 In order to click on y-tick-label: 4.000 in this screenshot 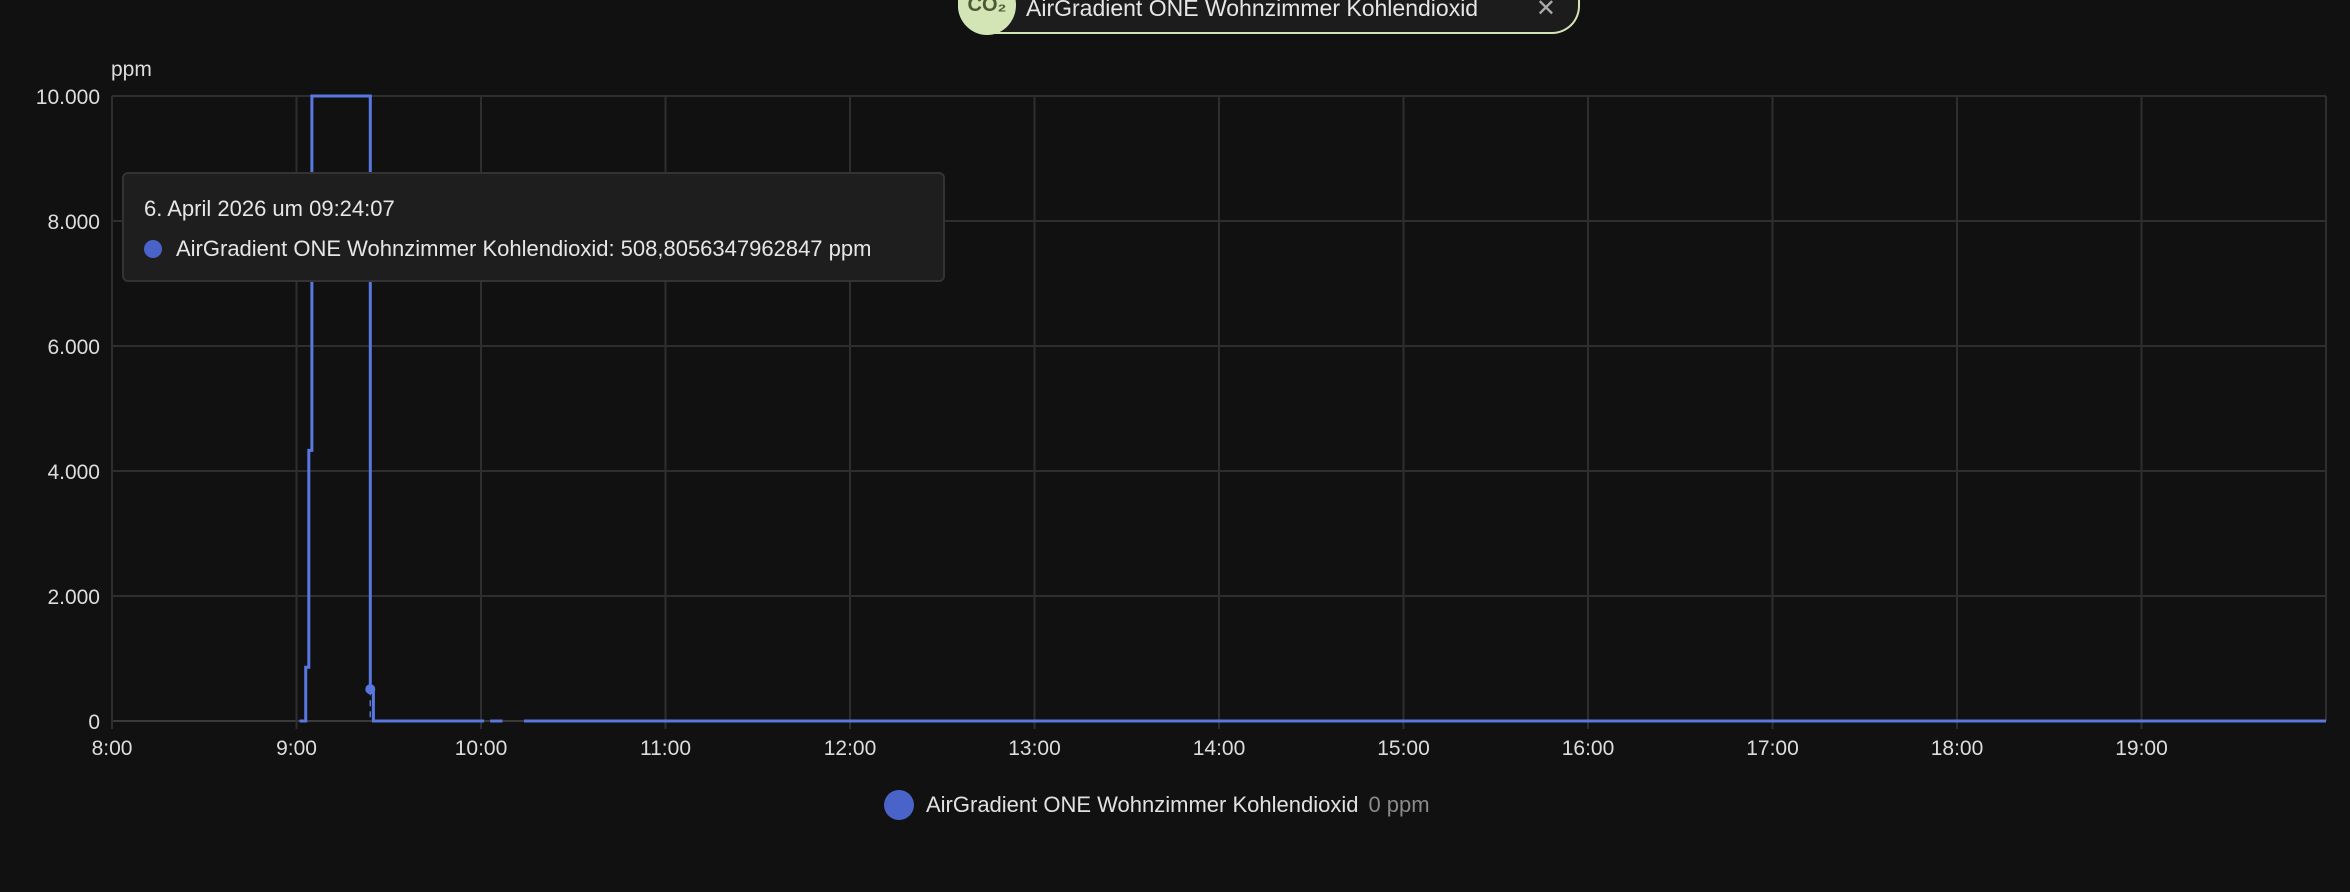, I will do `click(73, 472)`.